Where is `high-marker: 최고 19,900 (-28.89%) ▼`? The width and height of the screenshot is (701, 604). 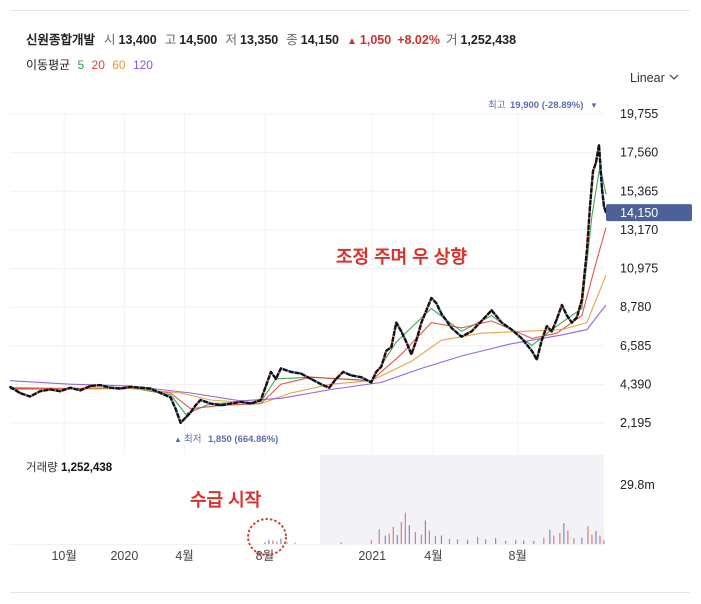
high-marker: 최고 19,900 (-28.89%) ▼ is located at coordinates (543, 105).